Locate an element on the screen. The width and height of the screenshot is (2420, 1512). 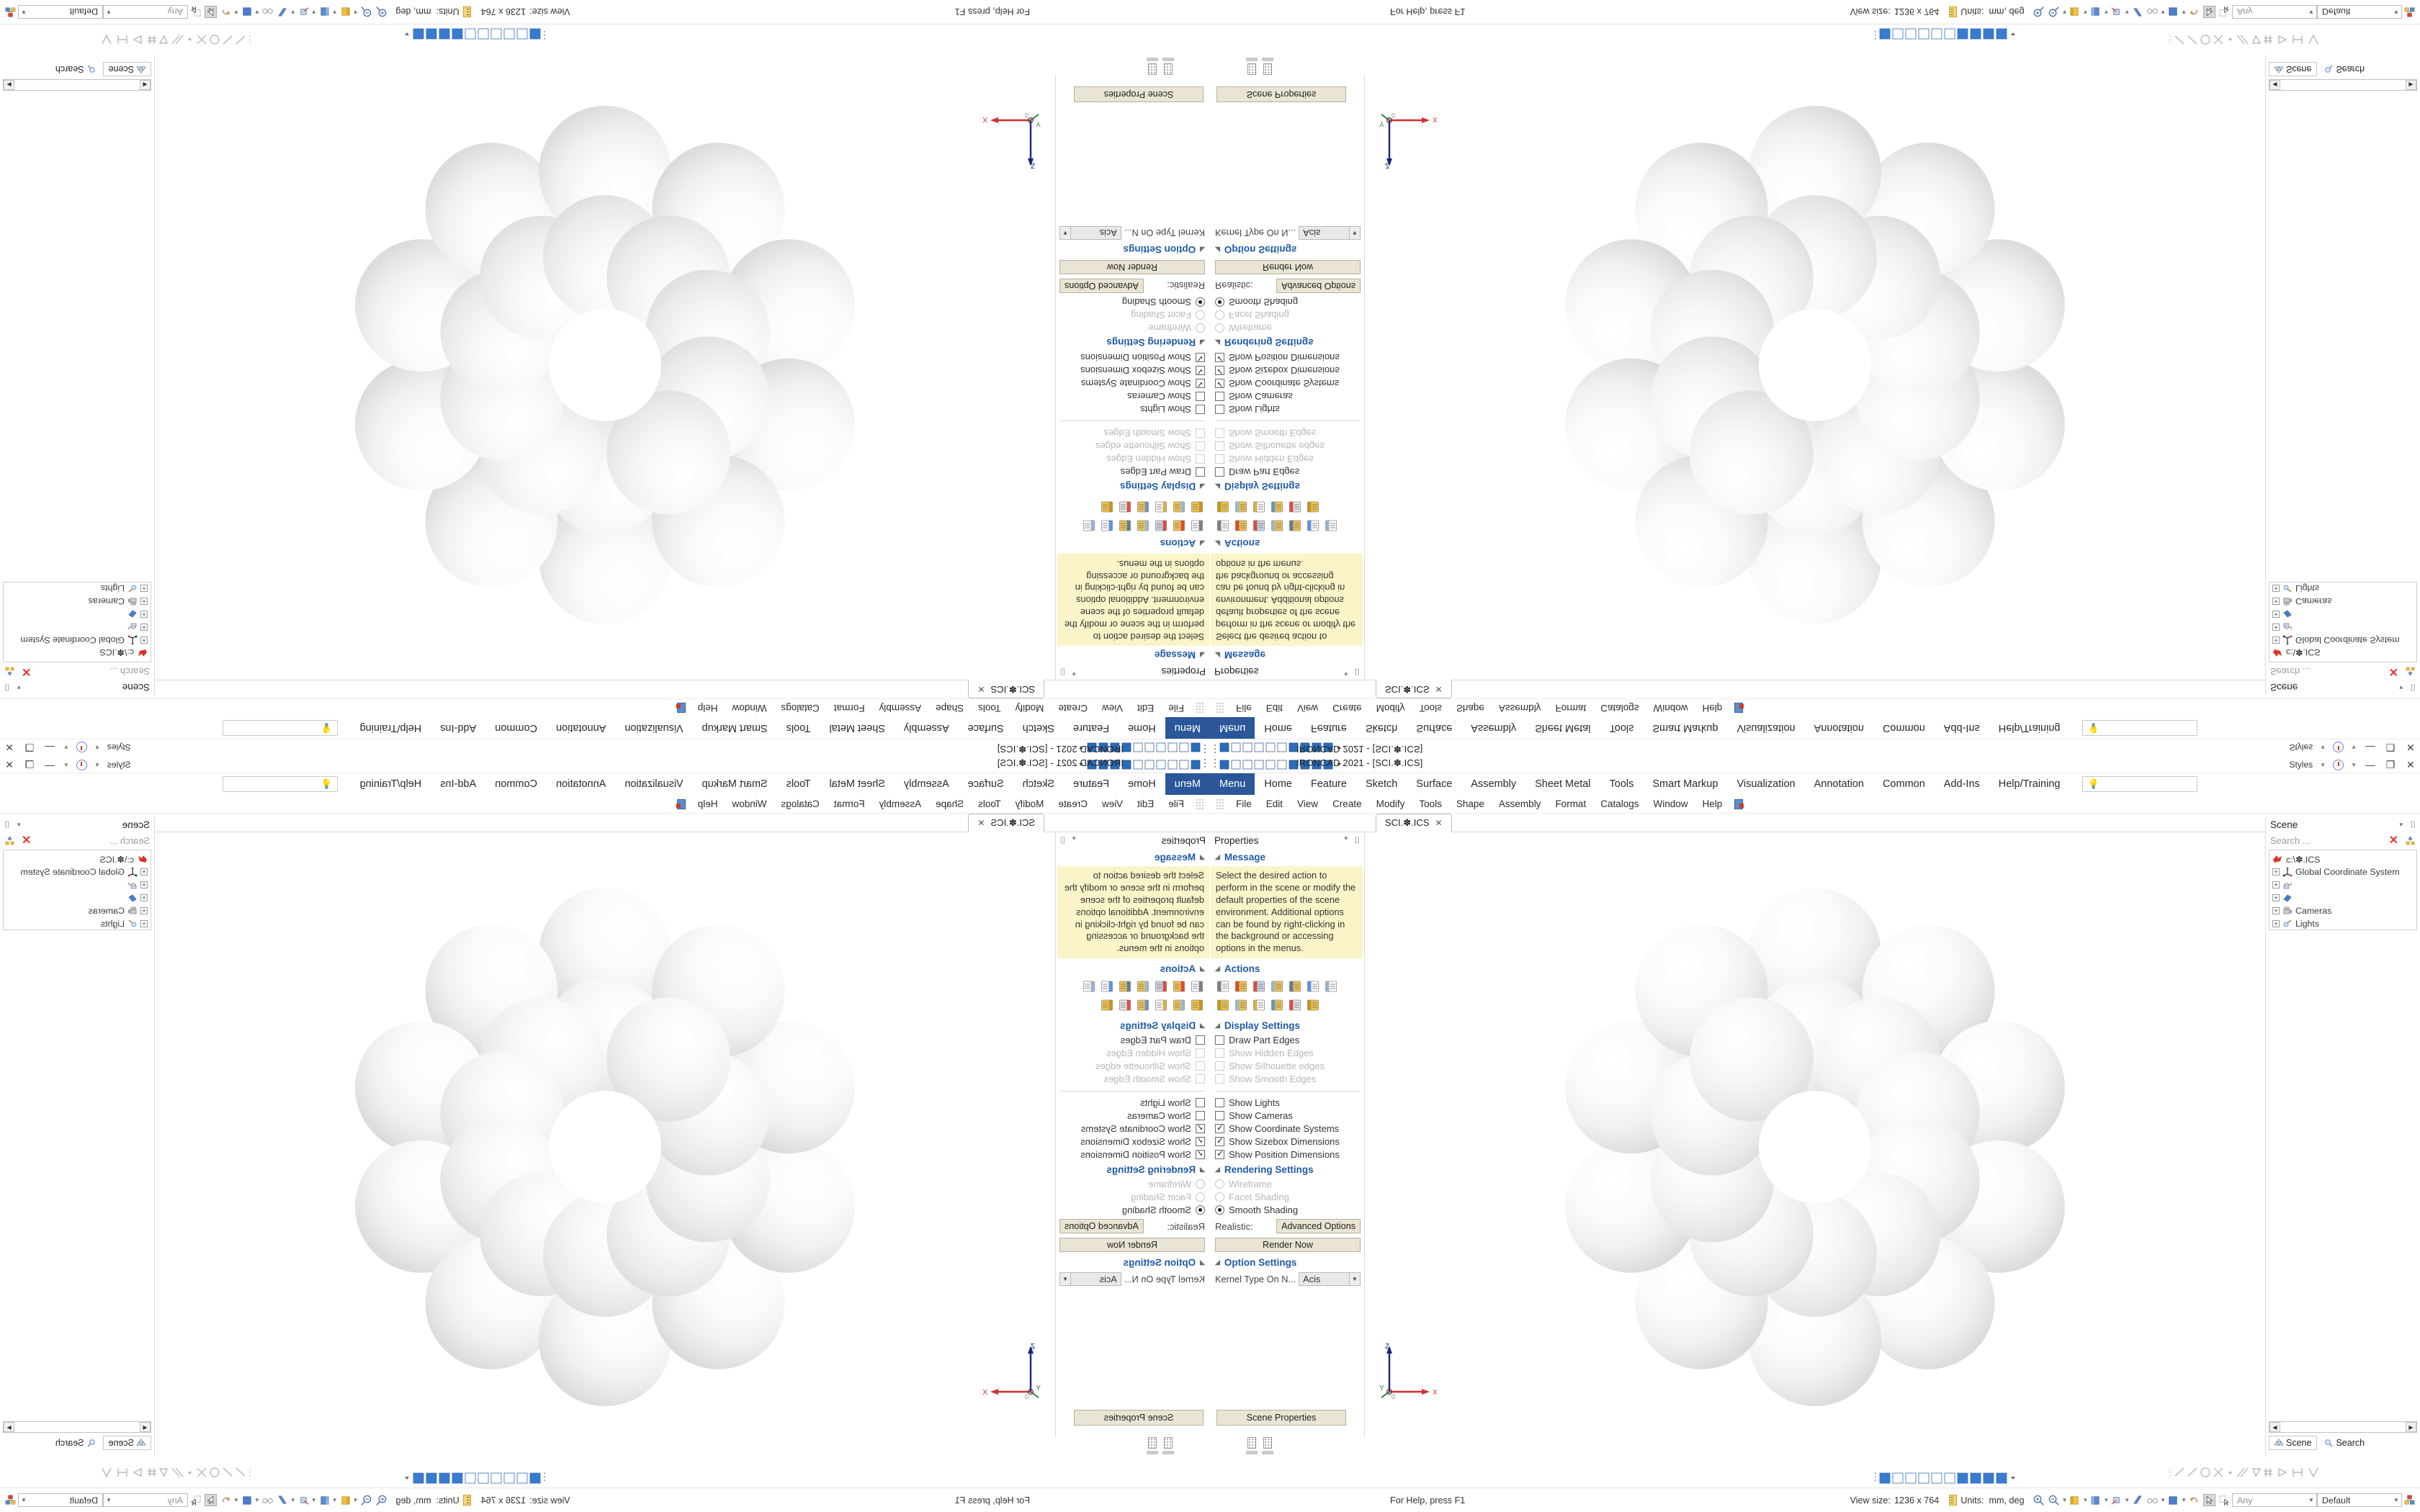
blue-box-chevron-down-icon: ▼ is located at coordinates (2106, 12).